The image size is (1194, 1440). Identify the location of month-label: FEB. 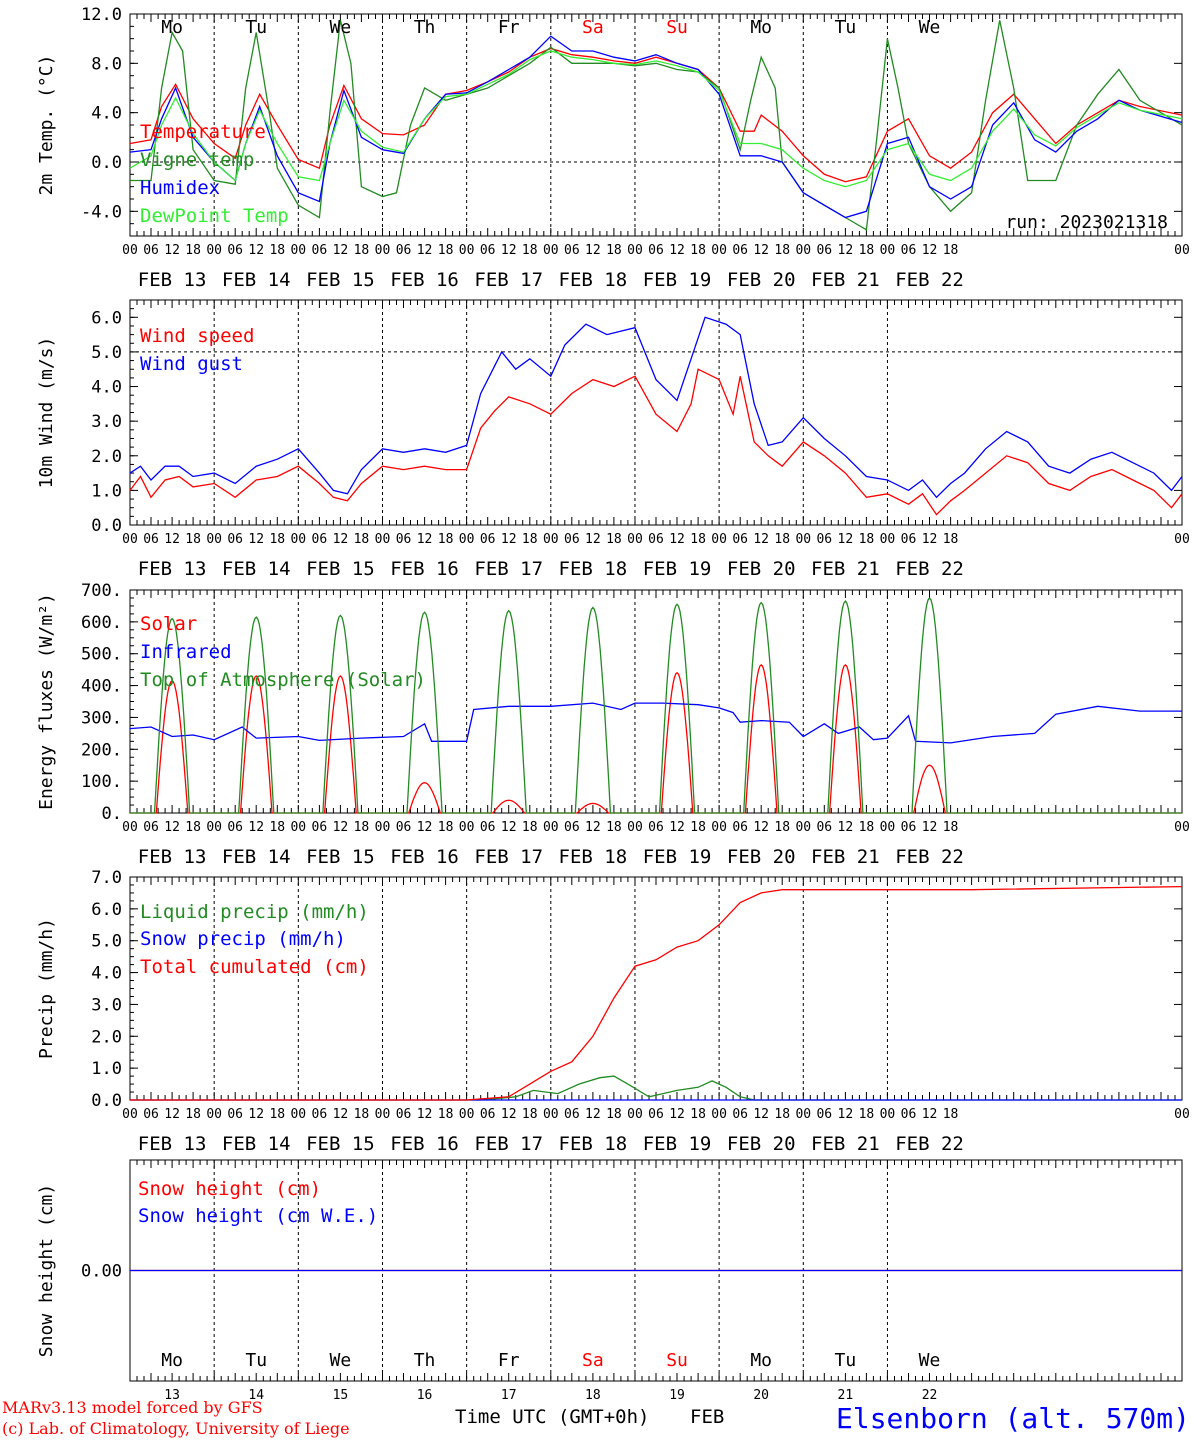
(707, 1417).